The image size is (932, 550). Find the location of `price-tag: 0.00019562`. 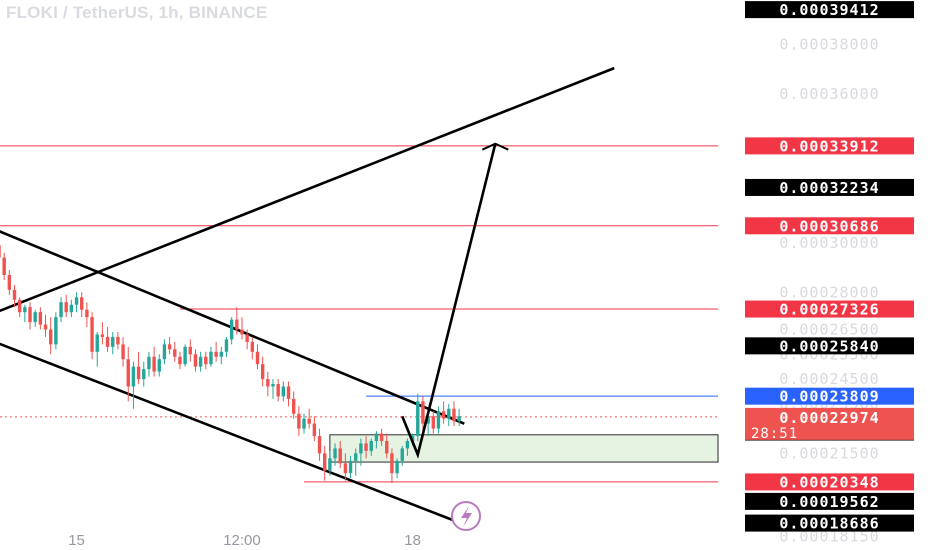

price-tag: 0.00019562 is located at coordinates (829, 501).